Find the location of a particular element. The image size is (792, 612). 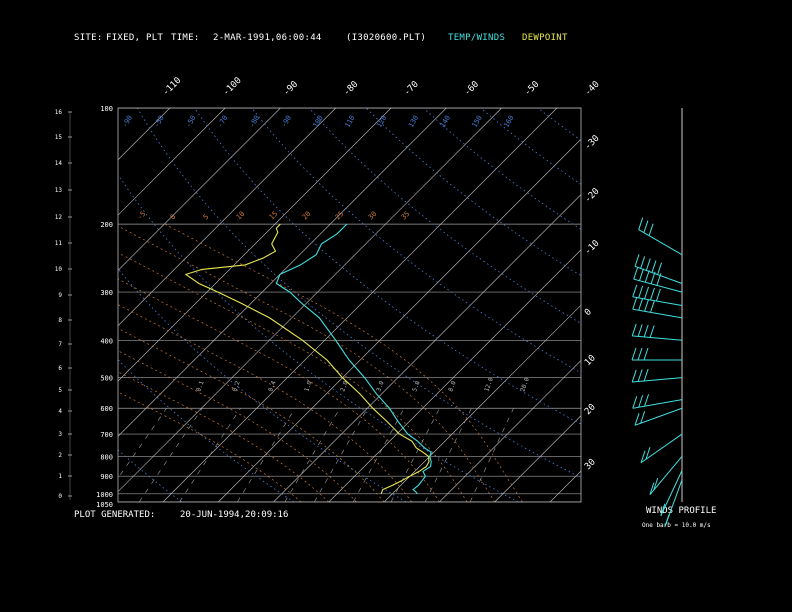

pressure-tick-label: 400 is located at coordinates (106, 341).